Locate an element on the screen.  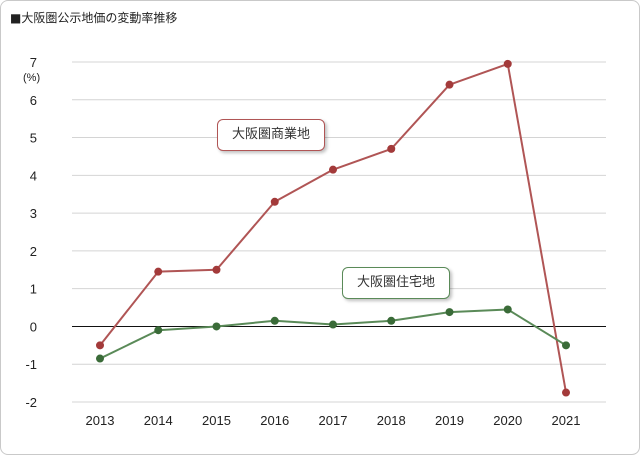
x-tick-label: 2014 is located at coordinates (158, 420).